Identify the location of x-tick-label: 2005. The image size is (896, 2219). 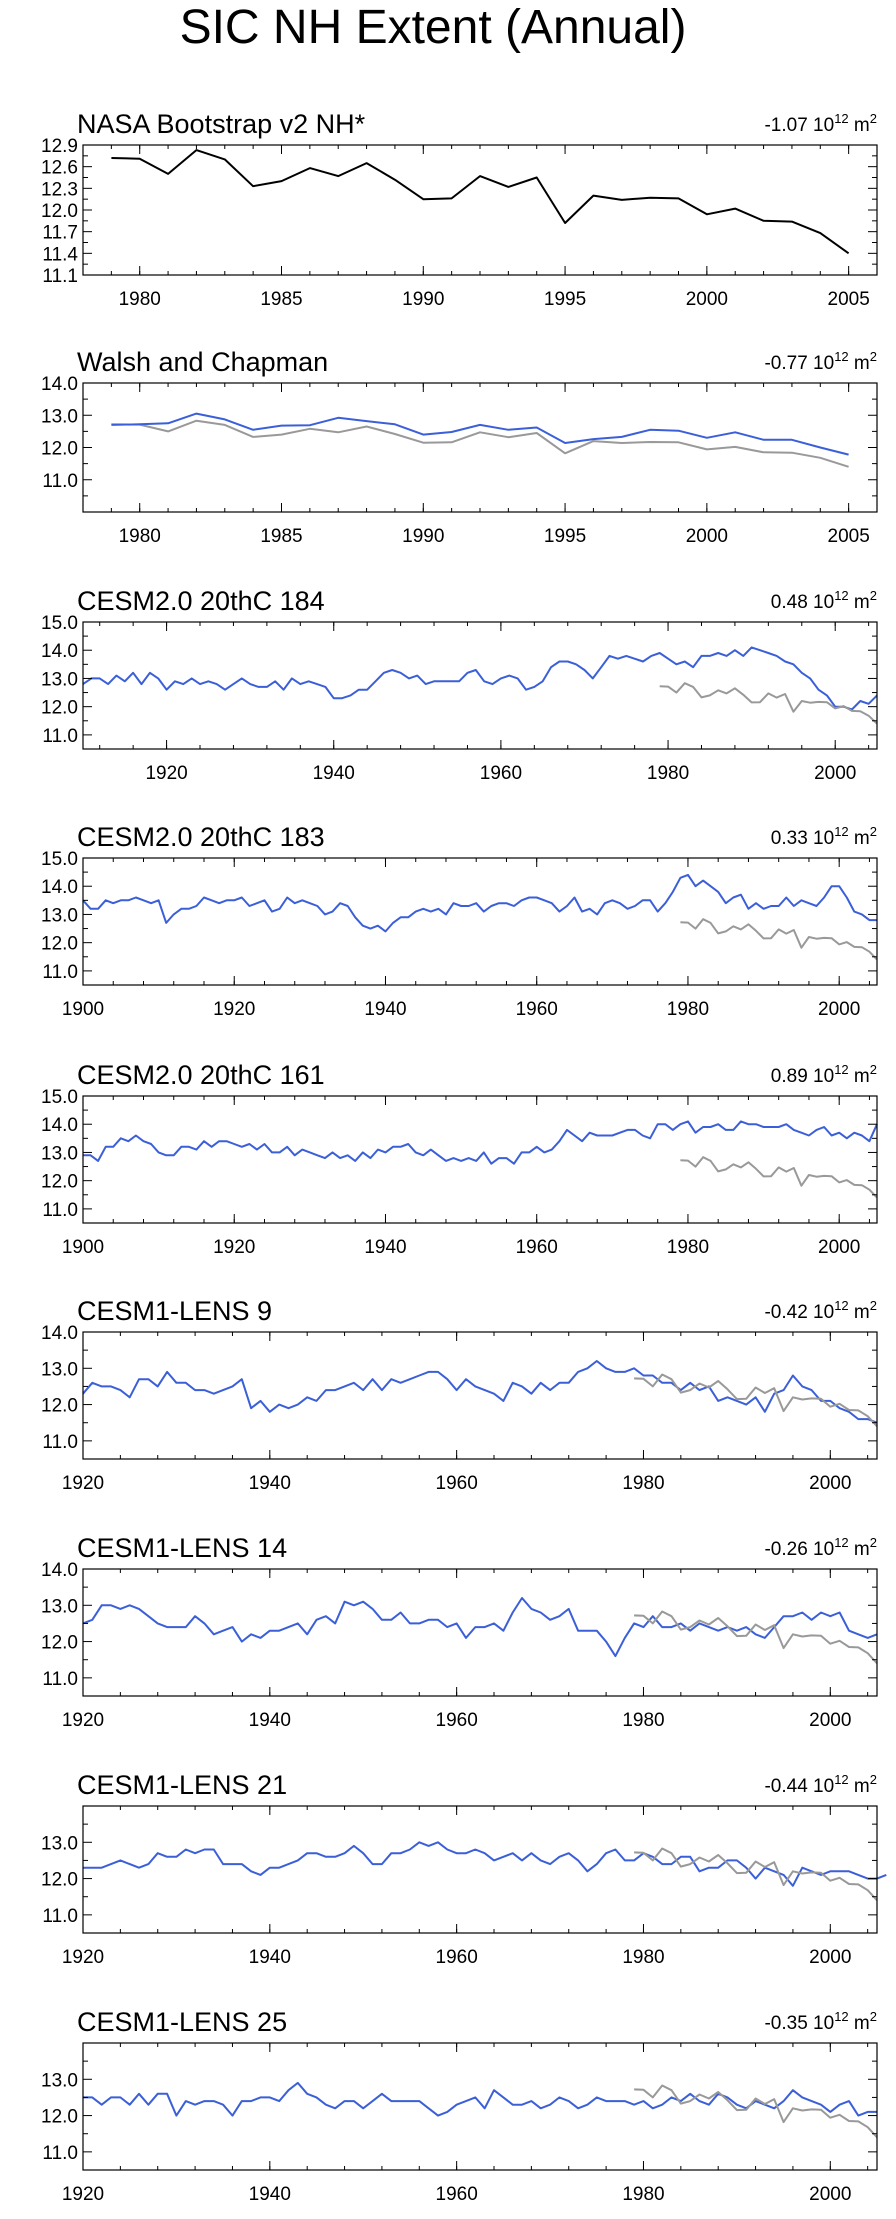
(849, 299).